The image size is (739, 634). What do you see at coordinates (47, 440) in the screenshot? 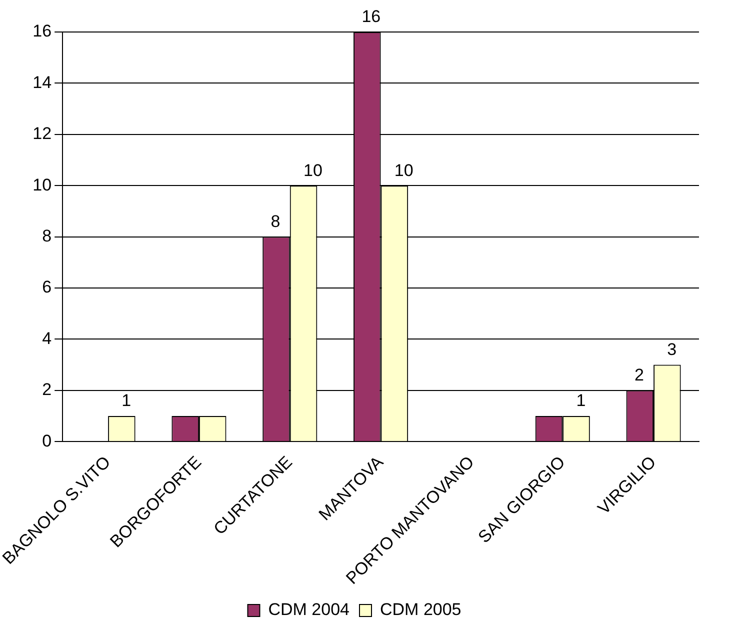
I see `y-tick-label: 0` at bounding box center [47, 440].